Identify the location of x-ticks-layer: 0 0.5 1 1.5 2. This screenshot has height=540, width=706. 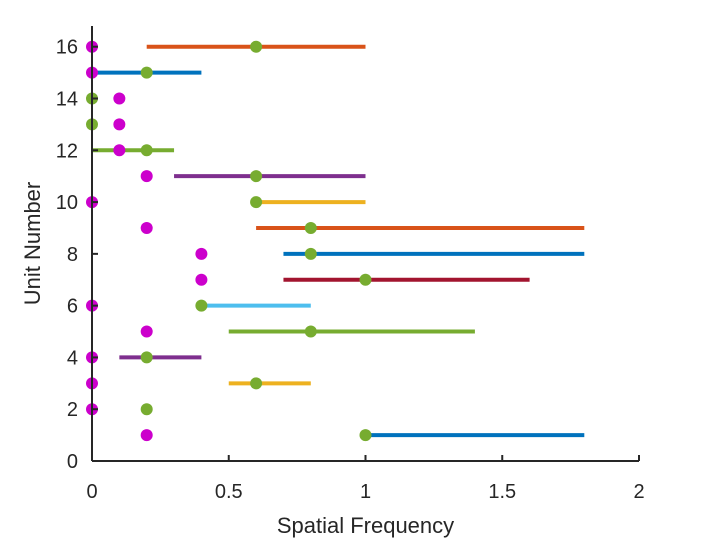
(365, 479).